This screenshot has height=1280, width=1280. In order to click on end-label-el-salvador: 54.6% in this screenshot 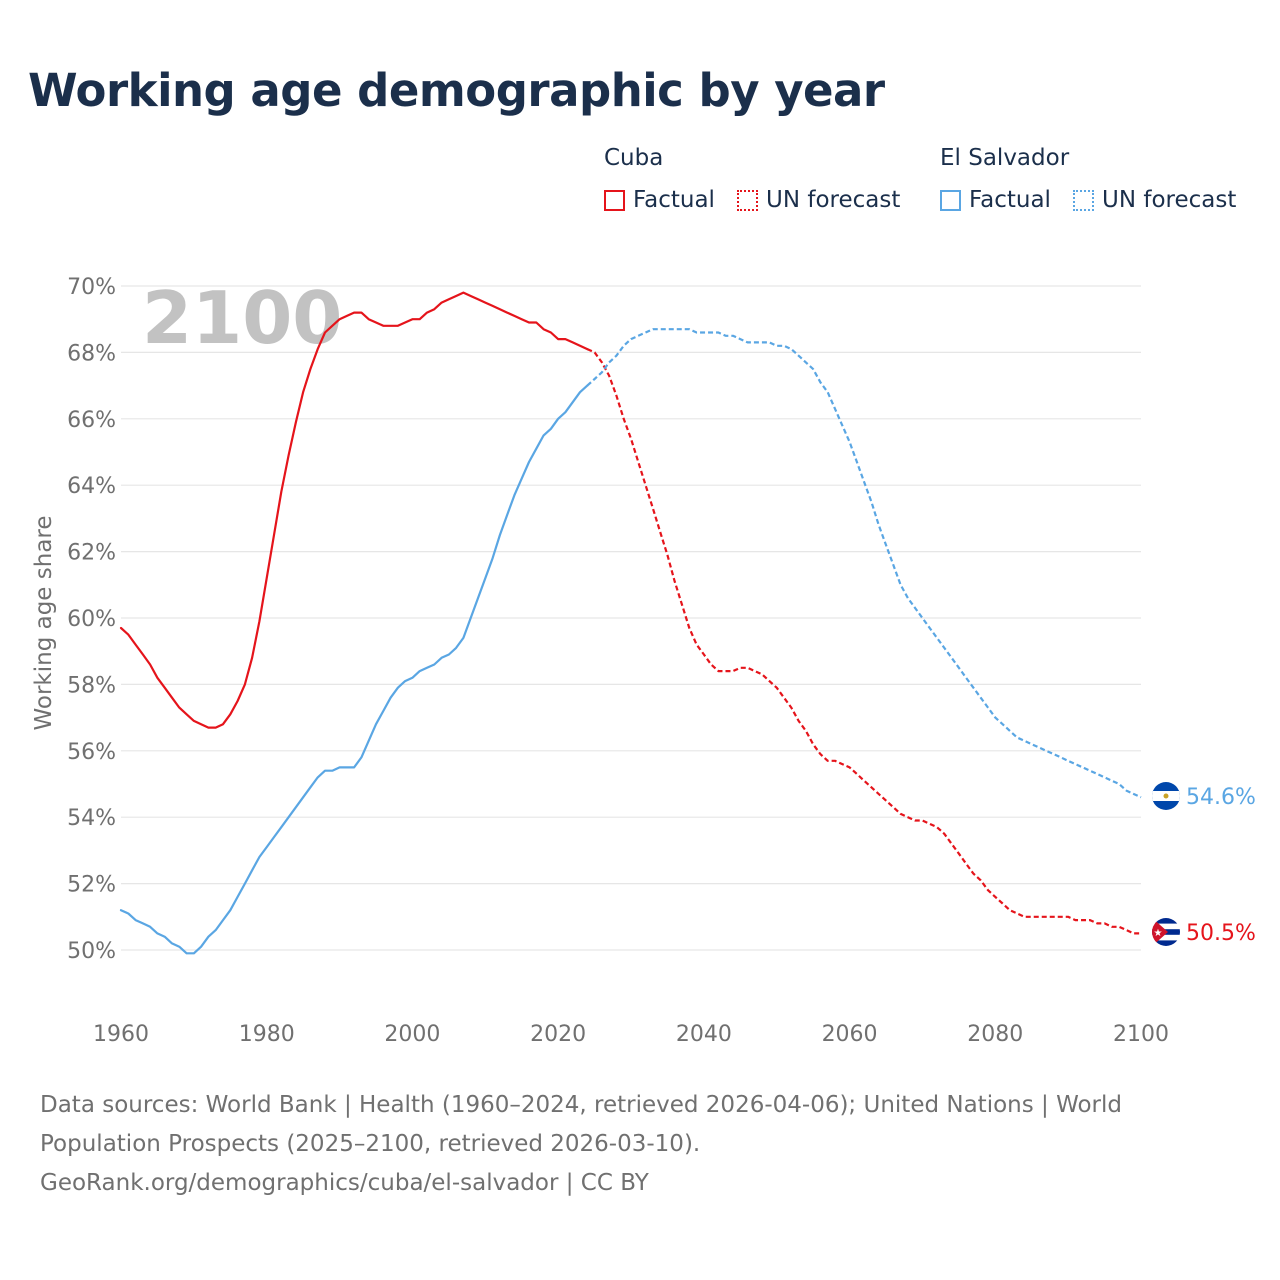, I will do `click(1221, 797)`.